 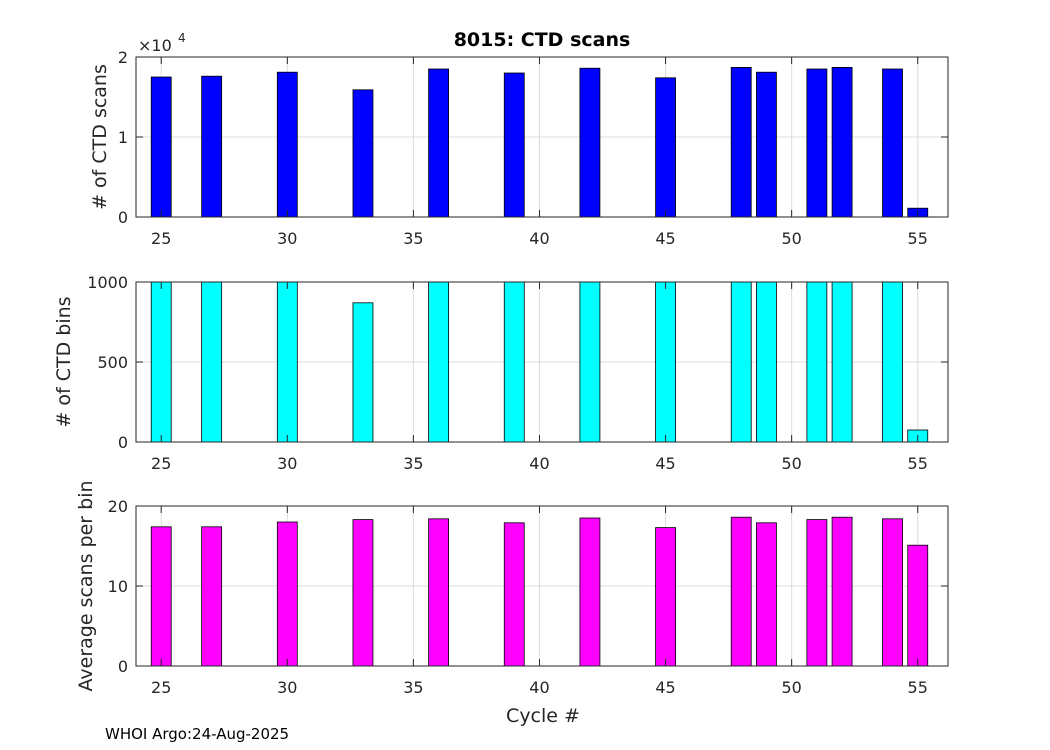 What do you see at coordinates (118, 506) in the screenshot?
I see `y-tick-label: 20` at bounding box center [118, 506].